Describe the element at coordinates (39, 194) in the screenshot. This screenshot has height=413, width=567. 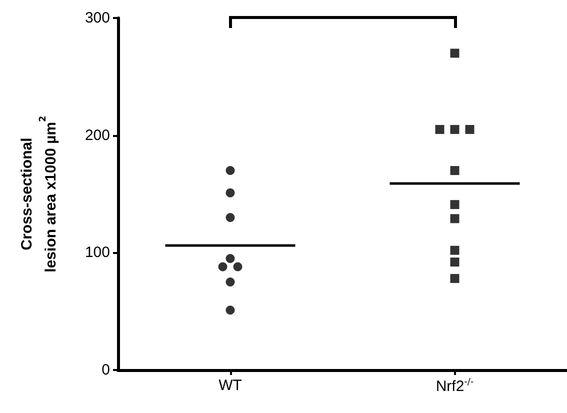
I see `y-axis-title: Cross-sectional lesion area x1000 µm2` at that location.